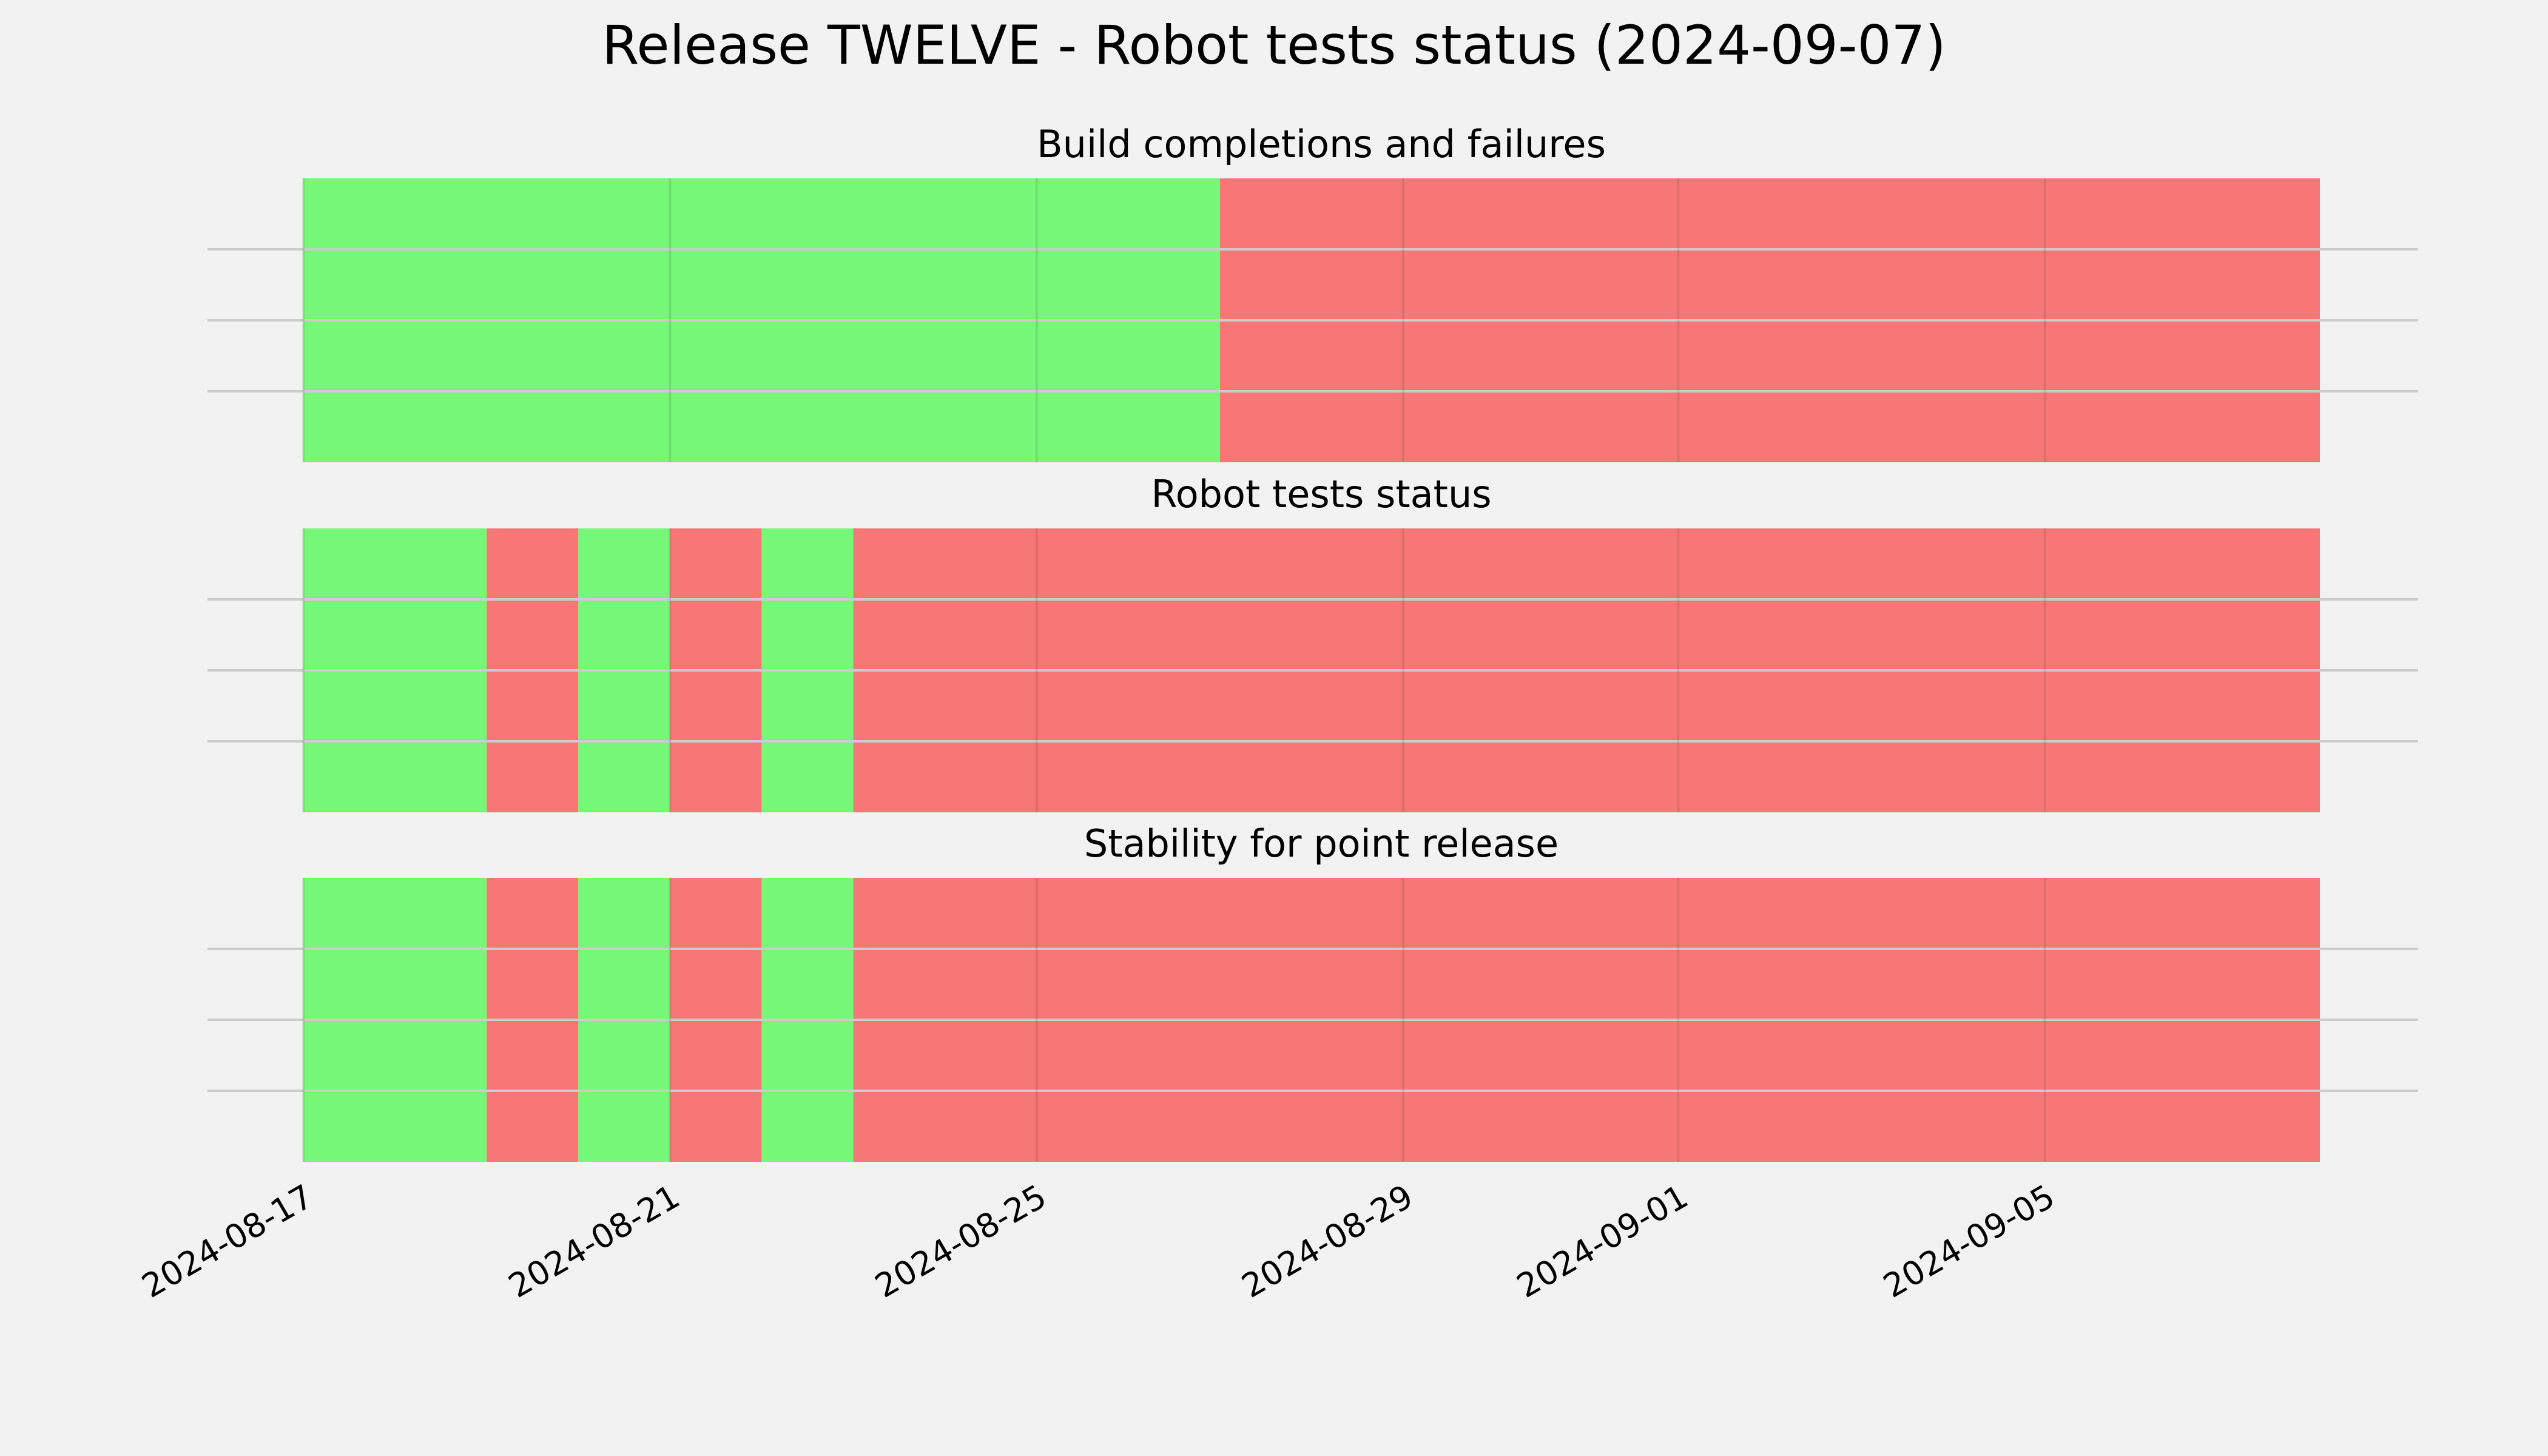 The image size is (2548, 1456). What do you see at coordinates (1321, 843) in the screenshot?
I see `panel-title: Stability for point release` at bounding box center [1321, 843].